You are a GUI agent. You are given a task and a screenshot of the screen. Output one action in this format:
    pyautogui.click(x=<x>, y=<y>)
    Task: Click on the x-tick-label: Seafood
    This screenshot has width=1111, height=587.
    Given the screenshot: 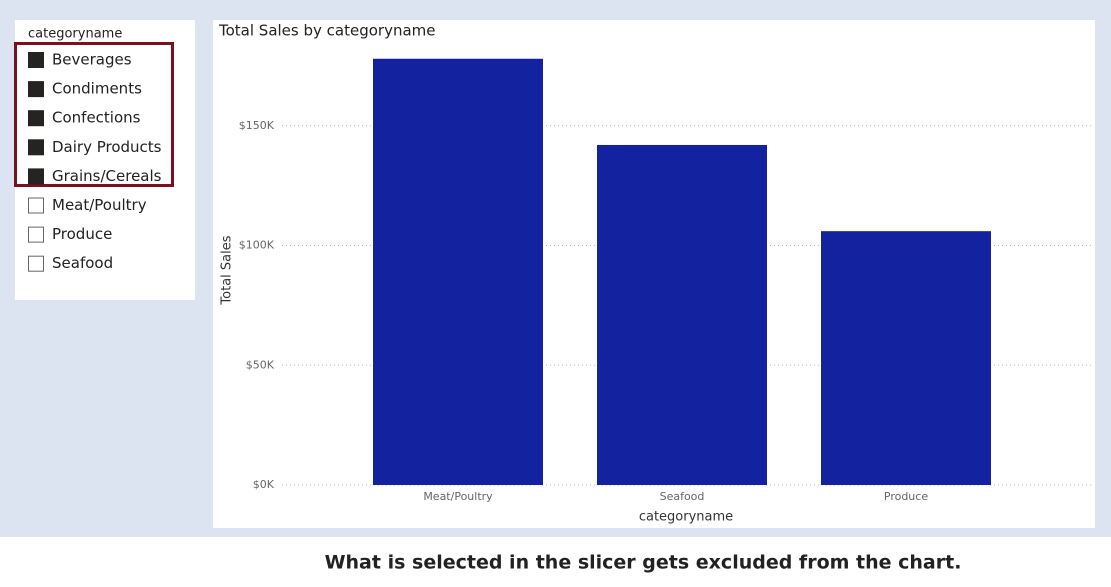 What is the action you would take?
    pyautogui.click(x=682, y=496)
    